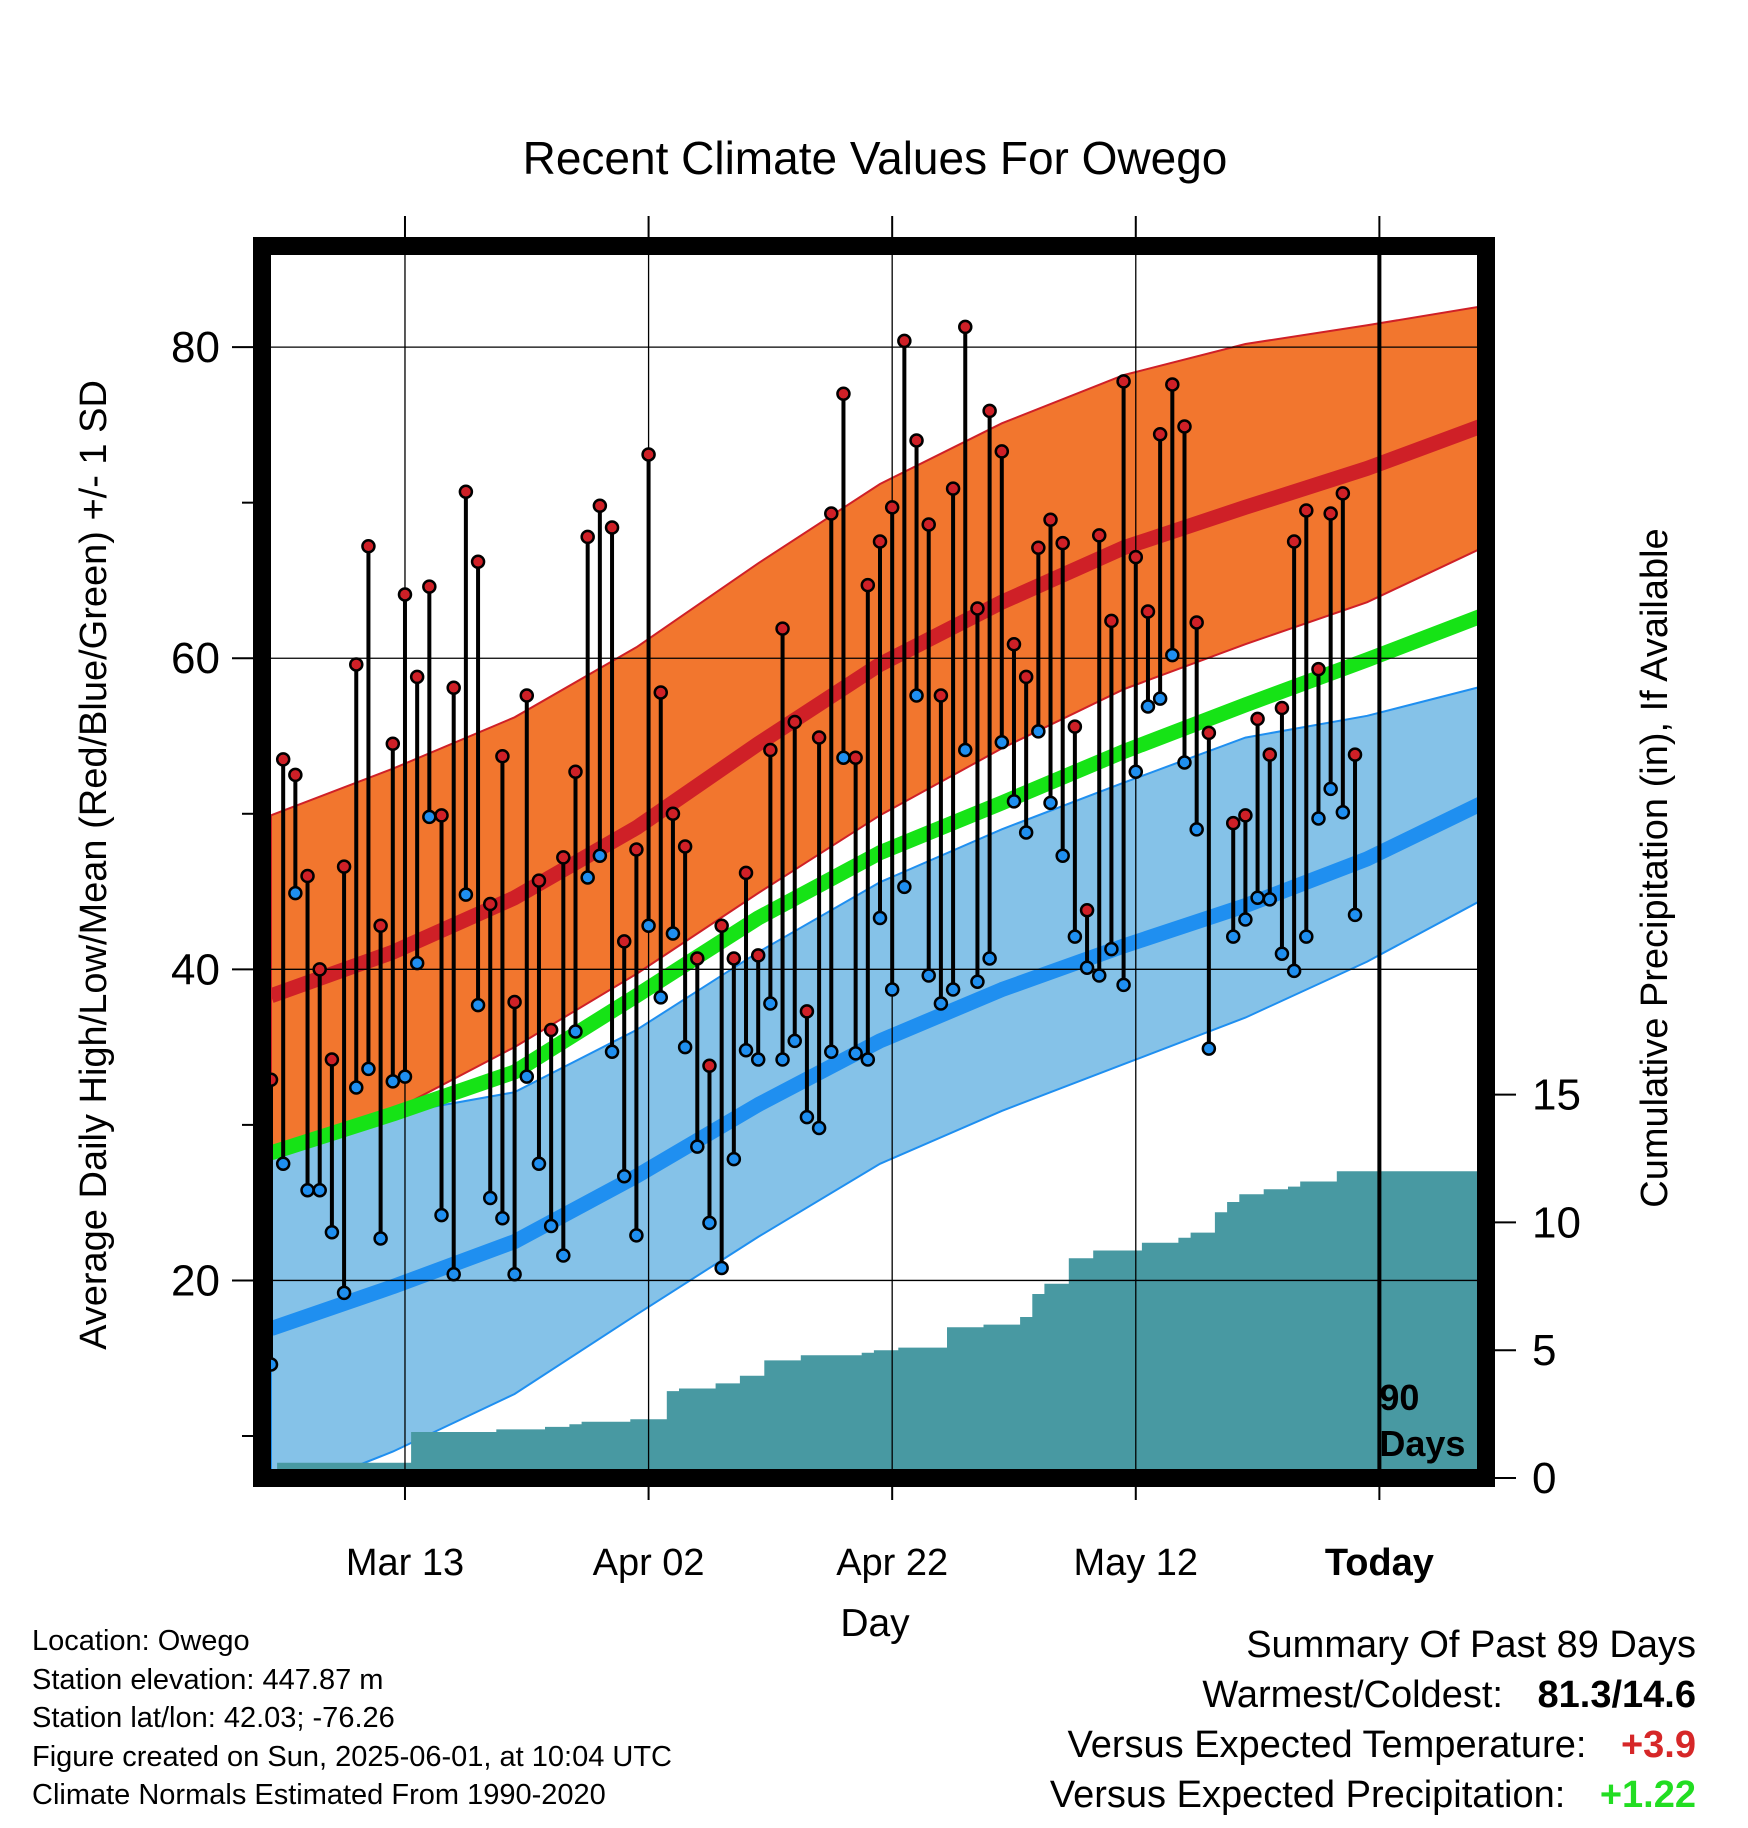 This screenshot has width=1748, height=1828. What do you see at coordinates (195, 347) in the screenshot?
I see `y-tick-label: 80` at bounding box center [195, 347].